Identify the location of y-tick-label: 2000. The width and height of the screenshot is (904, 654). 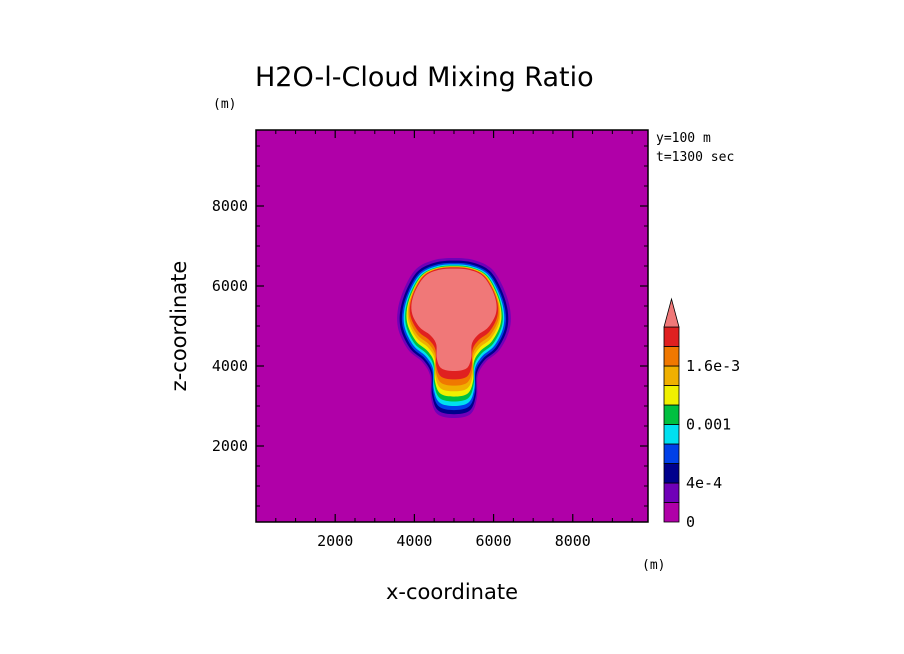
(230, 446).